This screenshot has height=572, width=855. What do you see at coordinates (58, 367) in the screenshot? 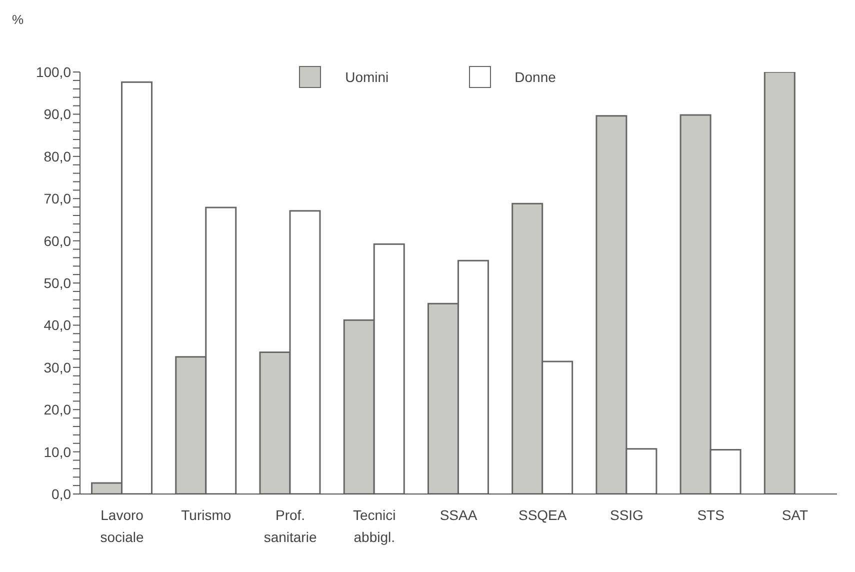
I see `y-tick-label: 30,0` at bounding box center [58, 367].